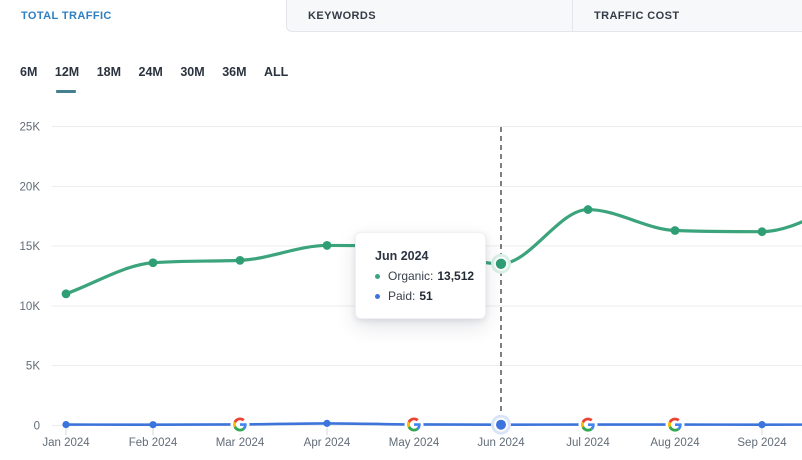  I want to click on tooltip-row-paid: Paid: 51, so click(430, 296).